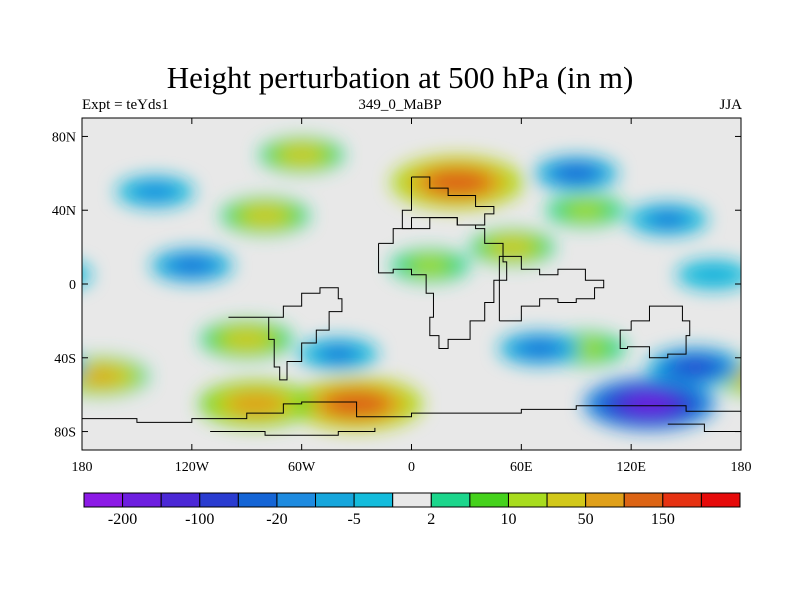 This screenshot has height=600, width=800. What do you see at coordinates (663, 519) in the screenshot?
I see `colorbar-label: 150` at bounding box center [663, 519].